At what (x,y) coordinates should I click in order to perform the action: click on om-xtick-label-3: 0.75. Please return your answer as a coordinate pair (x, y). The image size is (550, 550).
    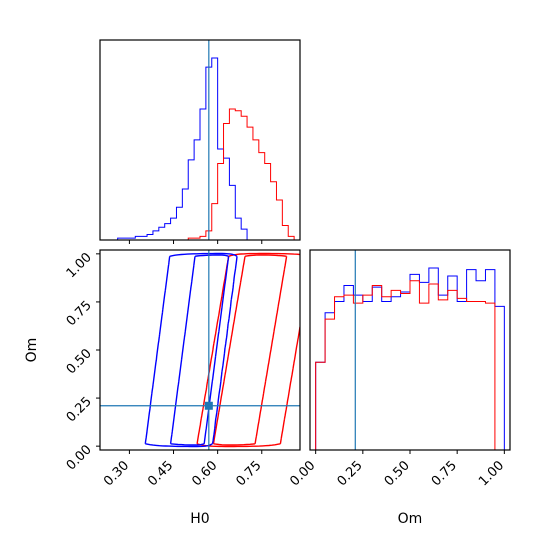
    Looking at the image, I should click on (444, 473).